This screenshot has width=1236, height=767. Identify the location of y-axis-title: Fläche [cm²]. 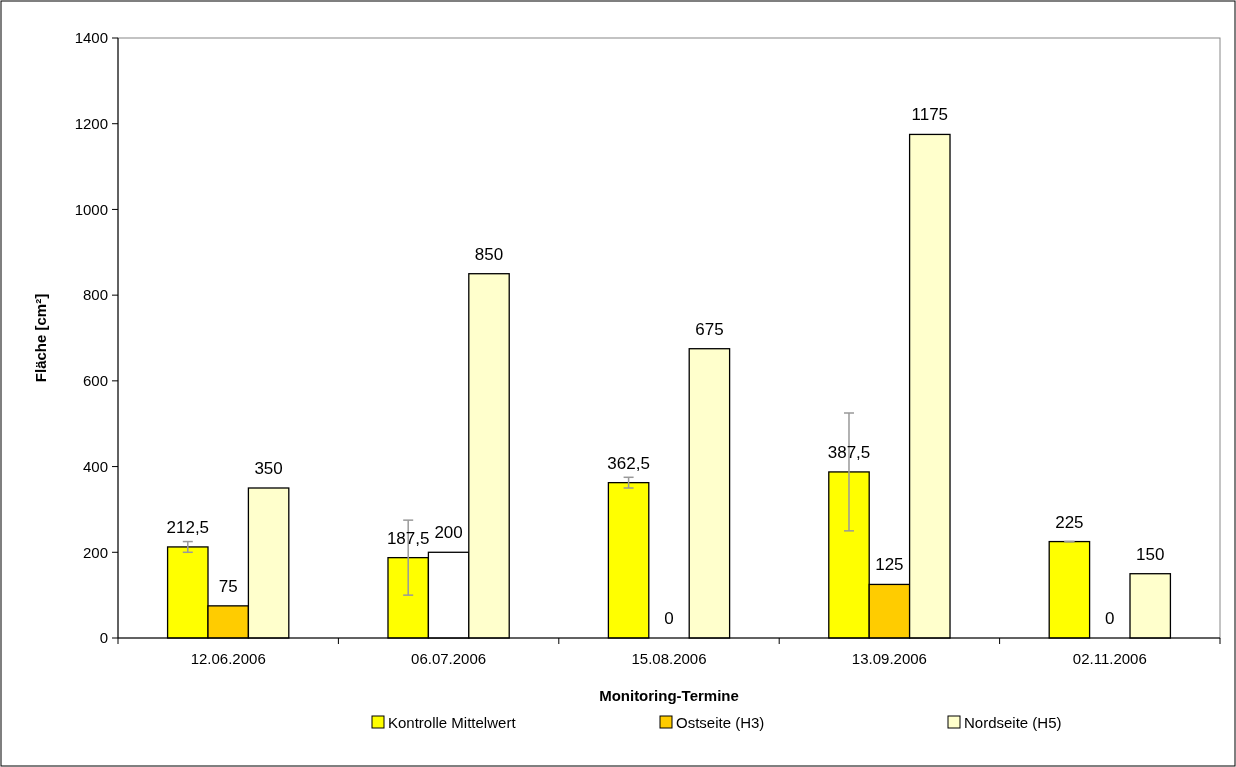
(40, 338).